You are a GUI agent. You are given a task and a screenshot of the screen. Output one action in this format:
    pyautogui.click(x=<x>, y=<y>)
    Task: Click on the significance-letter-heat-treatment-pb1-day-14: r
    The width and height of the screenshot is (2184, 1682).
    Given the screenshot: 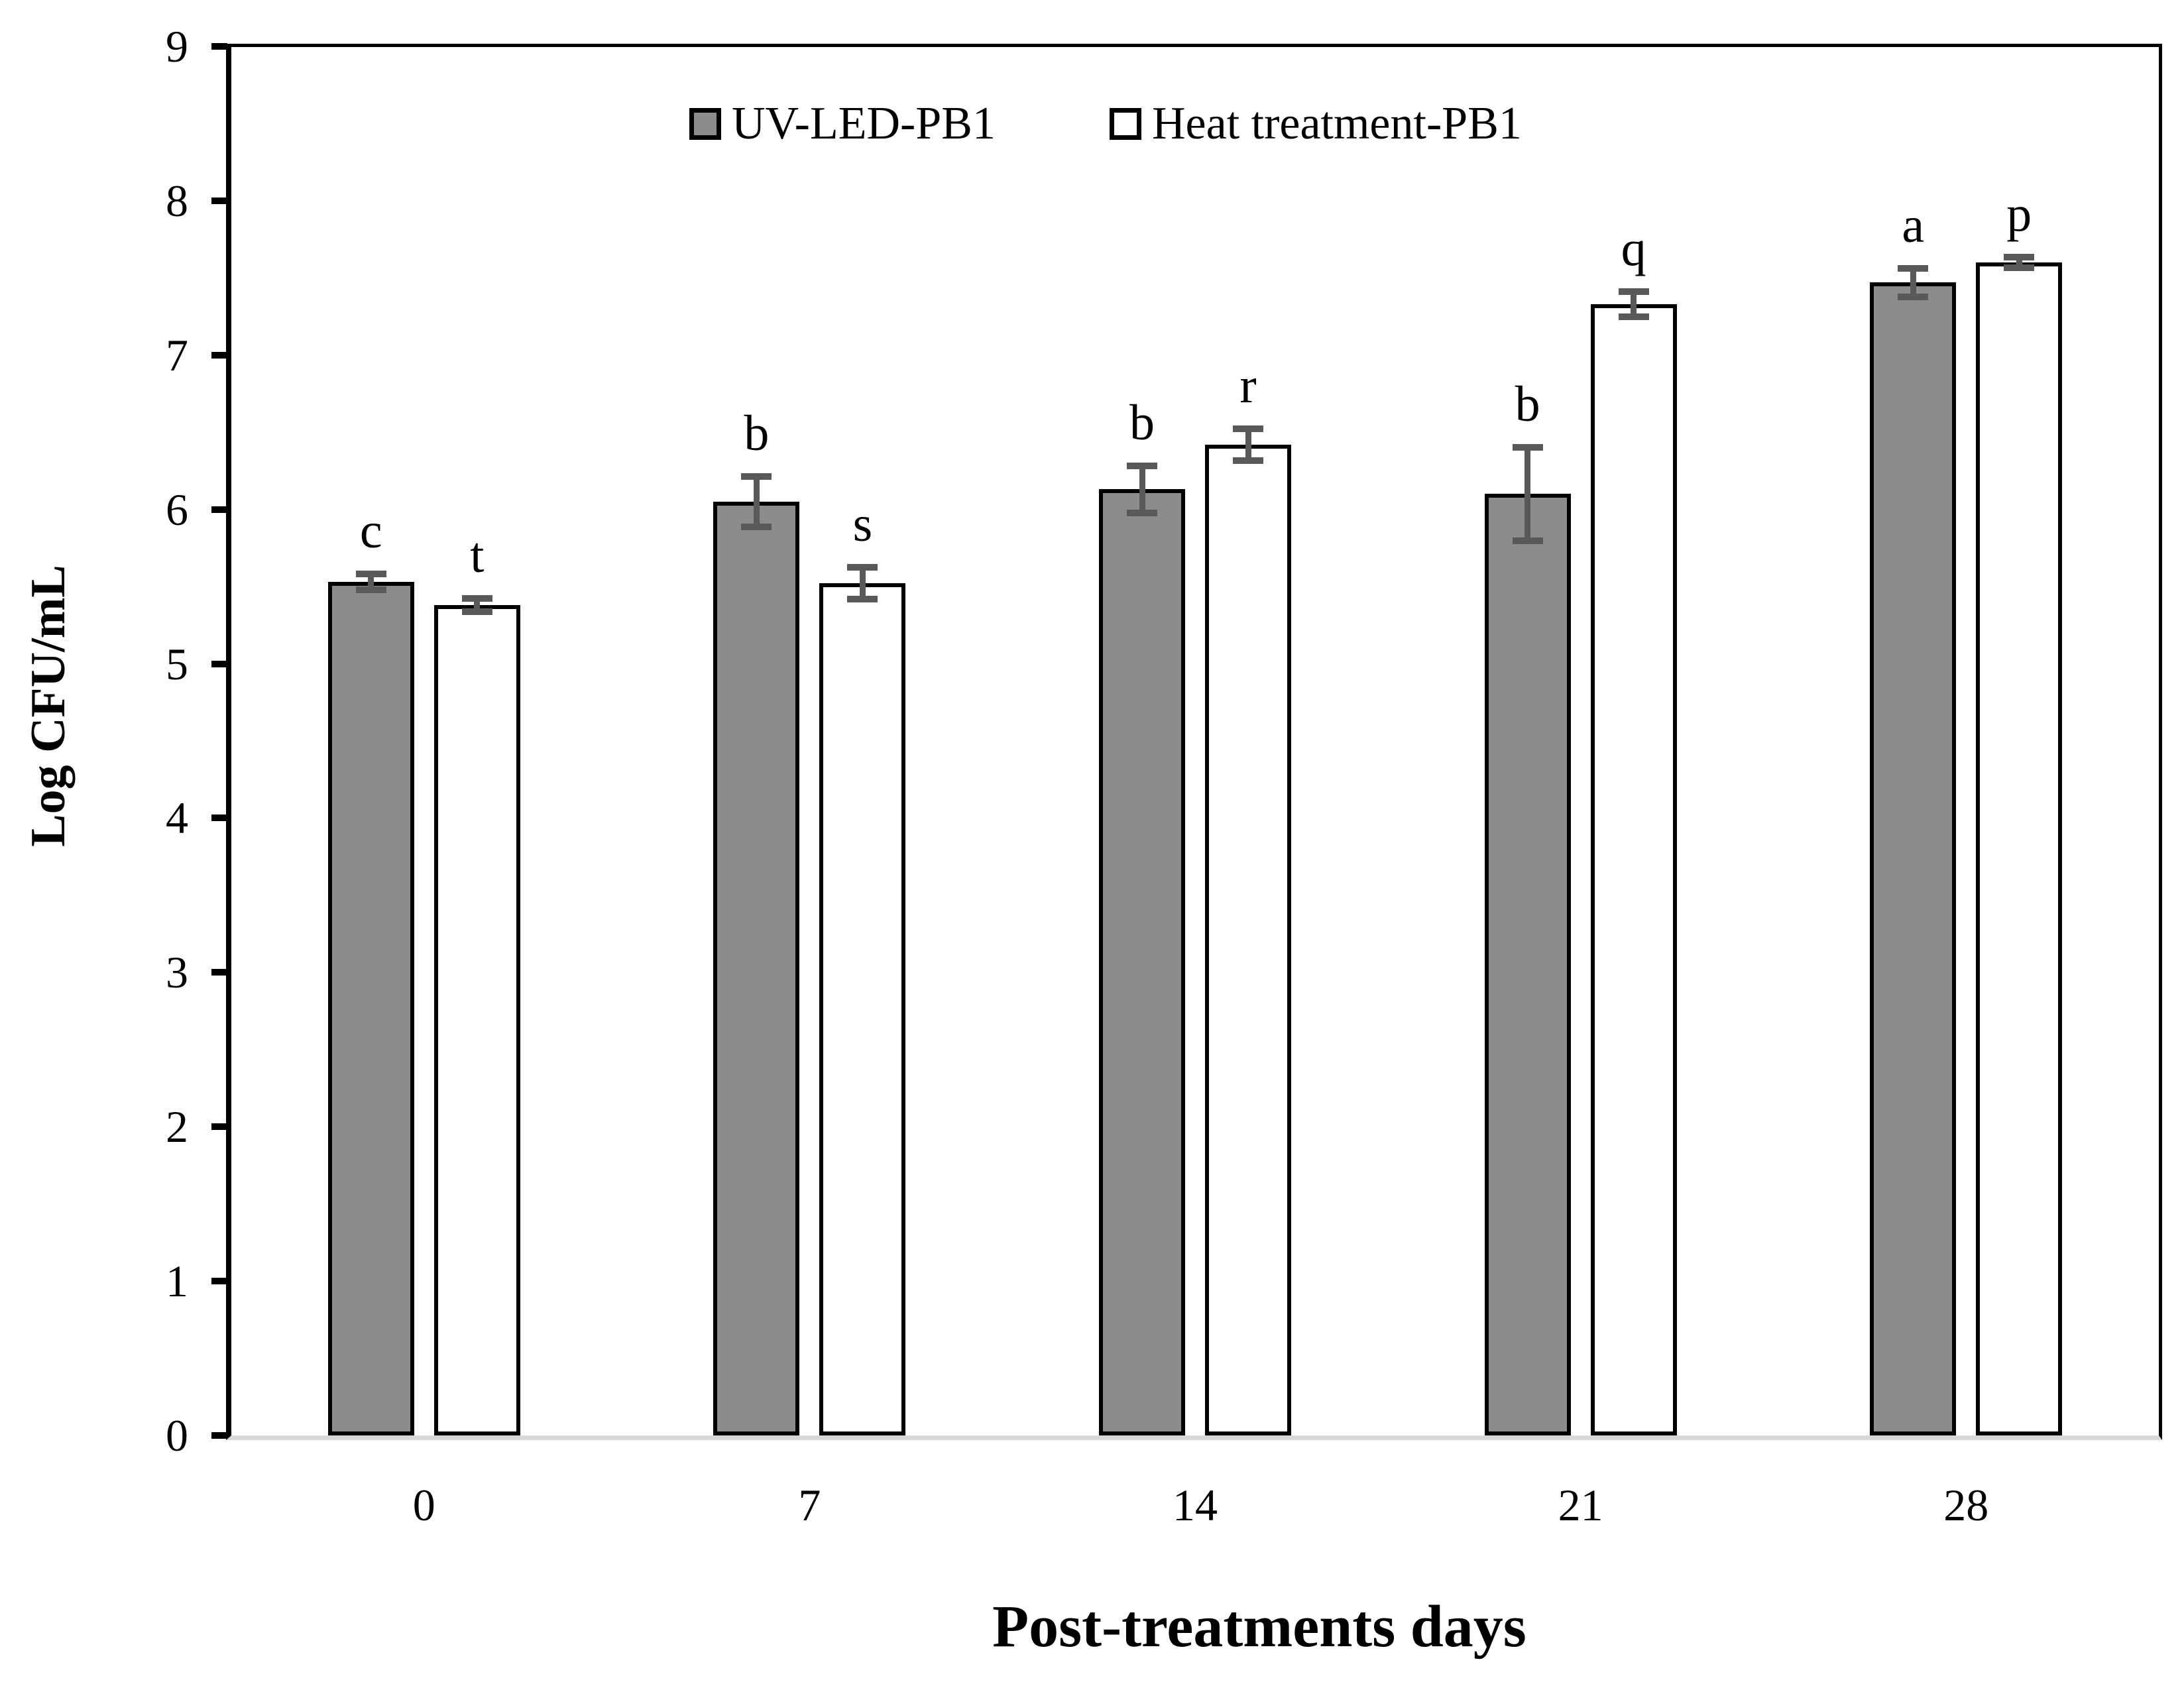 What is the action you would take?
    pyautogui.click(x=1248, y=386)
    